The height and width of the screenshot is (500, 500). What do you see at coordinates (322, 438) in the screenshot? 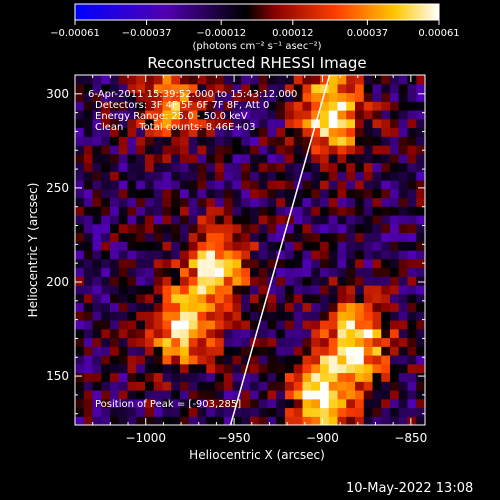
I see `x-tick-label: −900` at bounding box center [322, 438].